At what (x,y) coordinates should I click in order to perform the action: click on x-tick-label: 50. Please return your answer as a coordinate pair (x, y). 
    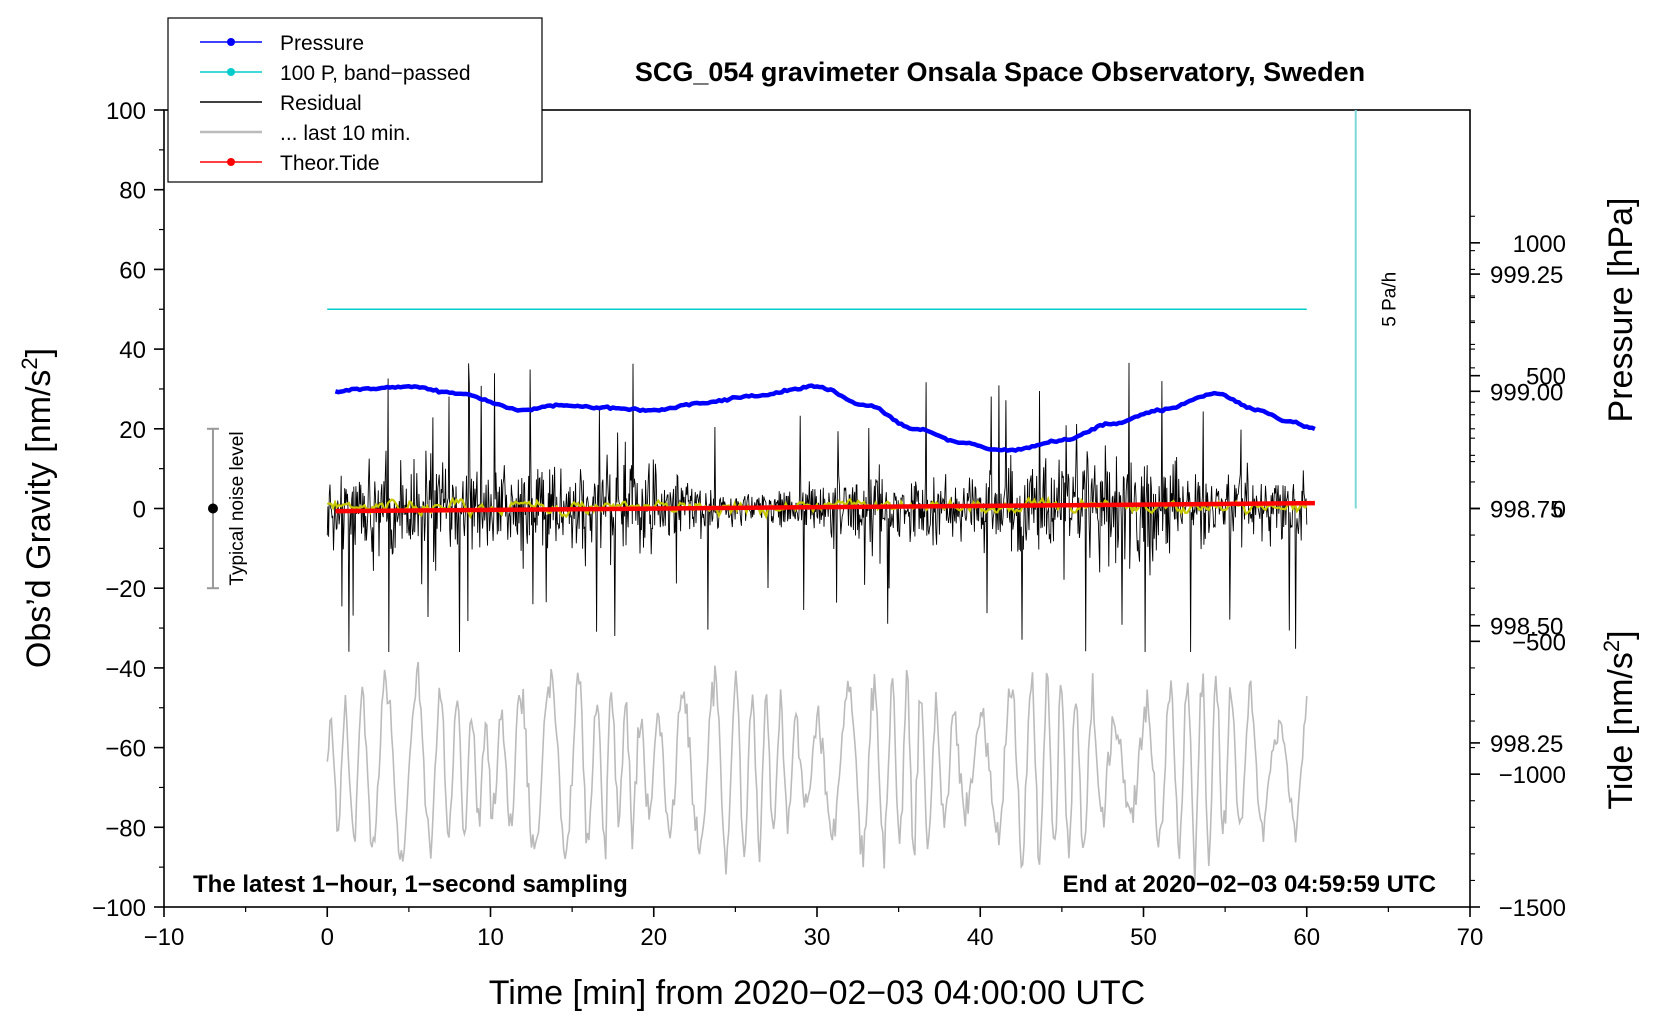
    Looking at the image, I should click on (1143, 937).